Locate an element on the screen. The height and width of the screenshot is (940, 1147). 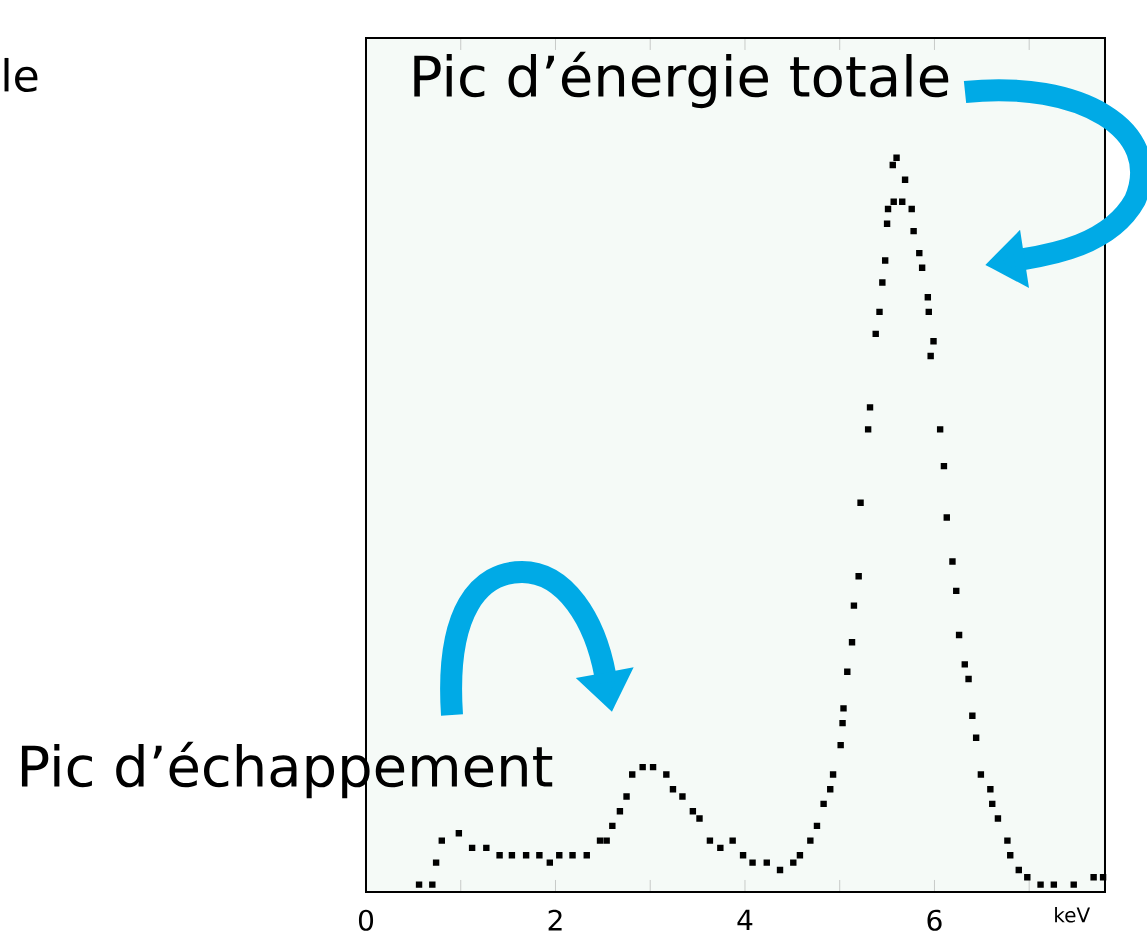
x-tick-label: 4 is located at coordinates (745, 920).